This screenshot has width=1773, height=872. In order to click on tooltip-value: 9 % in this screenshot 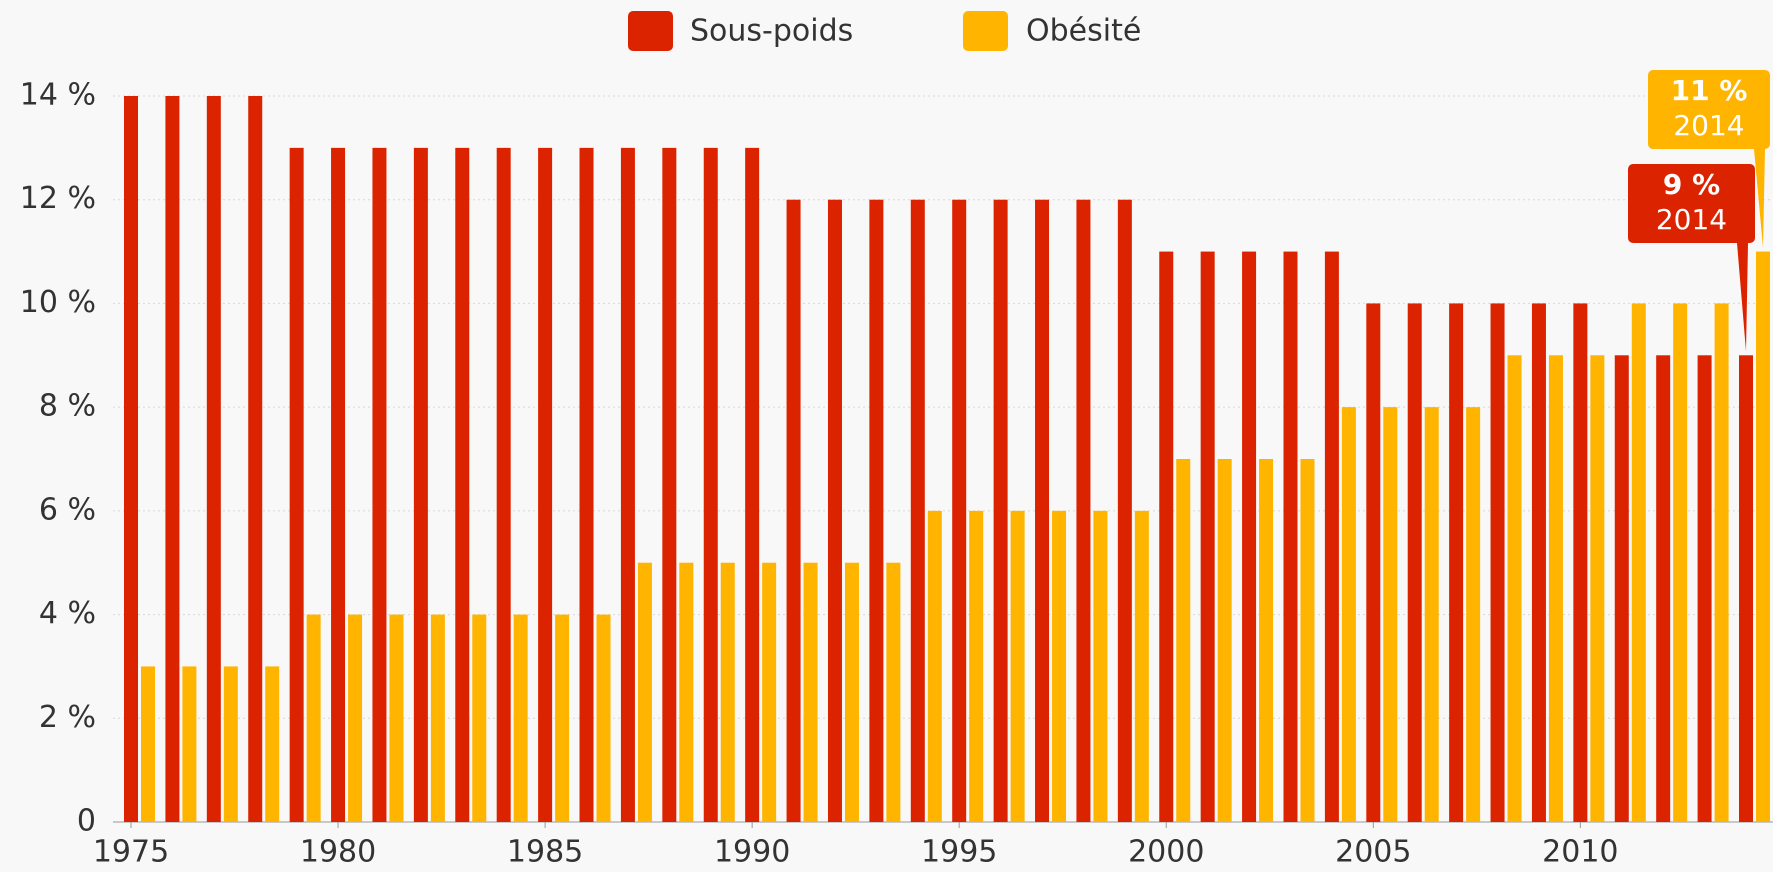, I will do `click(1691, 184)`.